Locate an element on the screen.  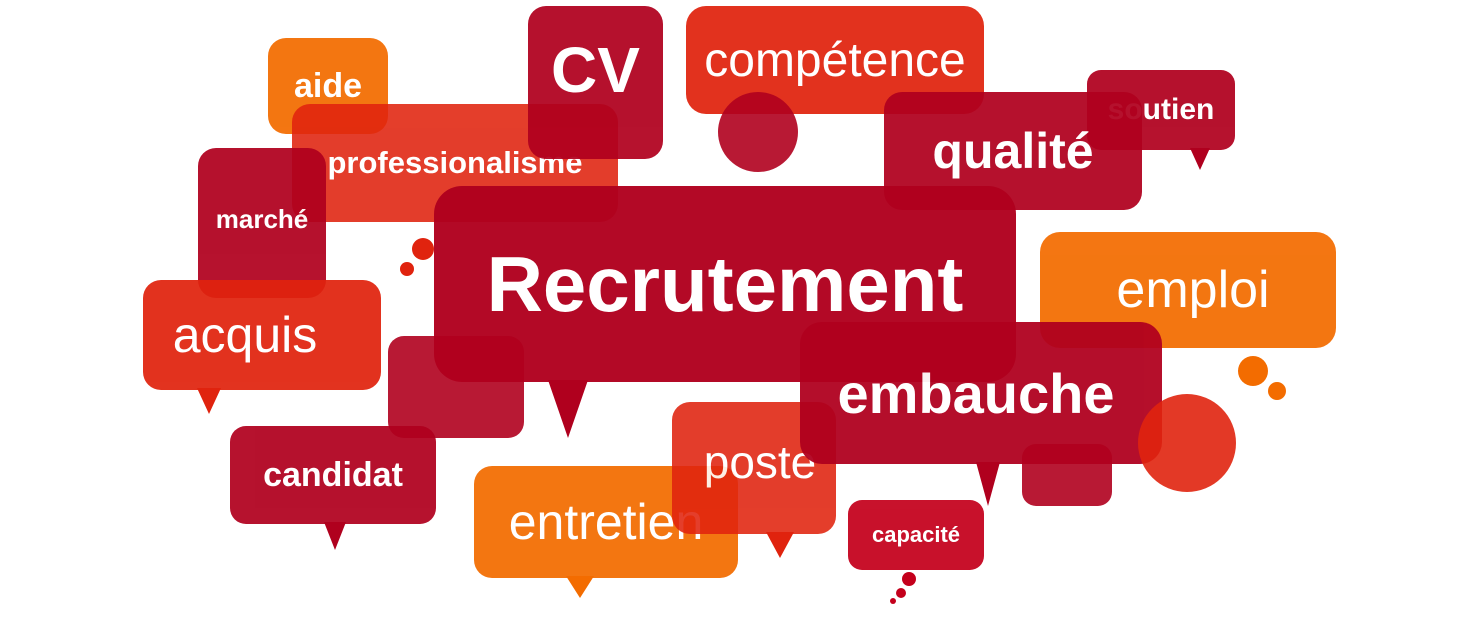
word-qualite: qualité is located at coordinates (1013, 151).